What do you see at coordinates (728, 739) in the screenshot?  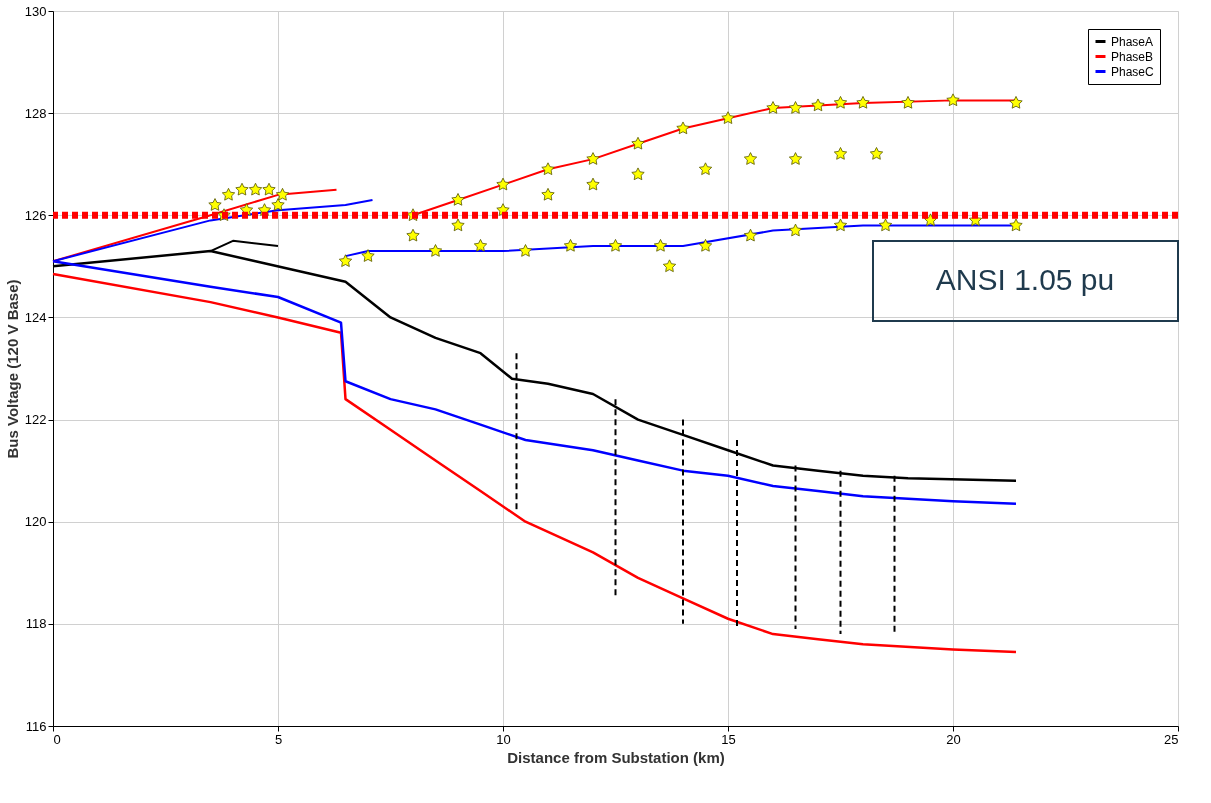 I see `x-tick-label: 15` at bounding box center [728, 739].